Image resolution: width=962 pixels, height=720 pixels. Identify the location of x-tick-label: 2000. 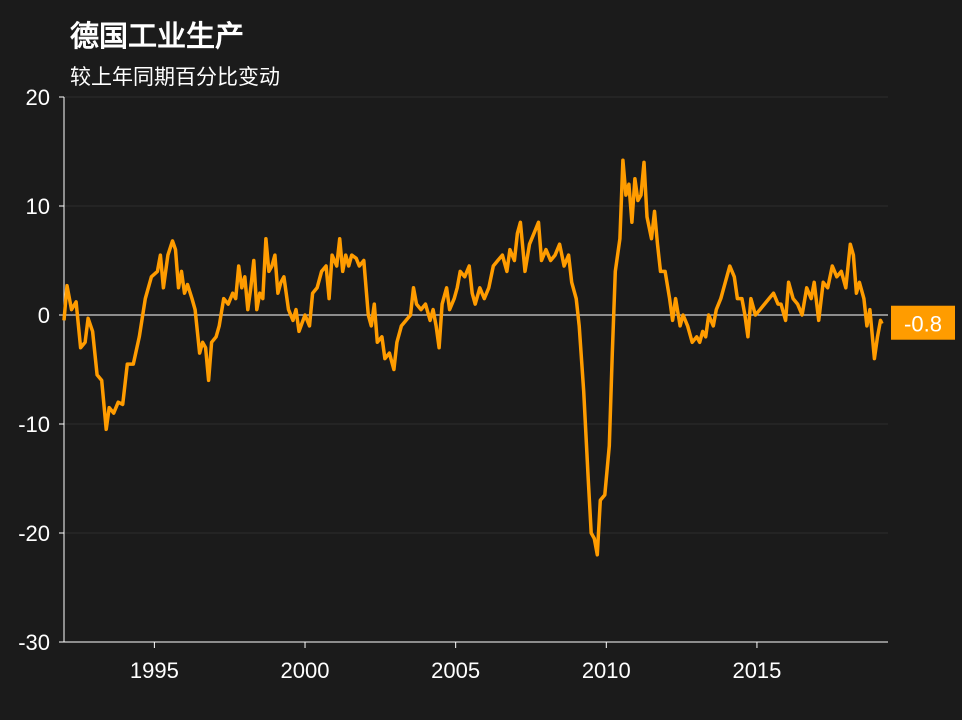
(305, 670).